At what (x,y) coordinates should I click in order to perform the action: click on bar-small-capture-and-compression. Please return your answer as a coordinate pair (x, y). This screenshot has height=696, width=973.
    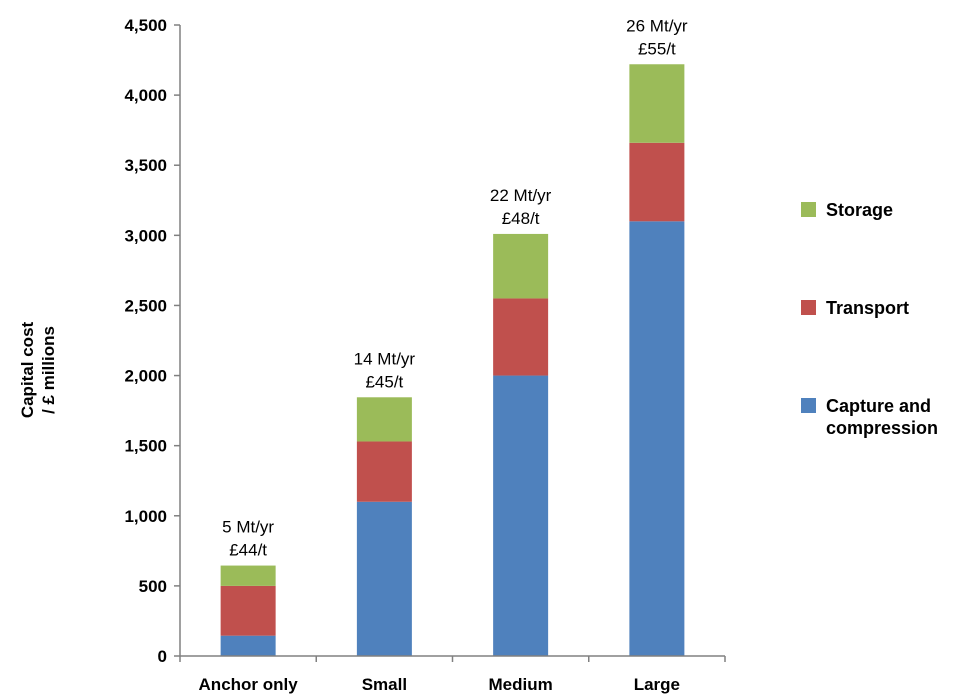
    Looking at the image, I should click on (384, 578).